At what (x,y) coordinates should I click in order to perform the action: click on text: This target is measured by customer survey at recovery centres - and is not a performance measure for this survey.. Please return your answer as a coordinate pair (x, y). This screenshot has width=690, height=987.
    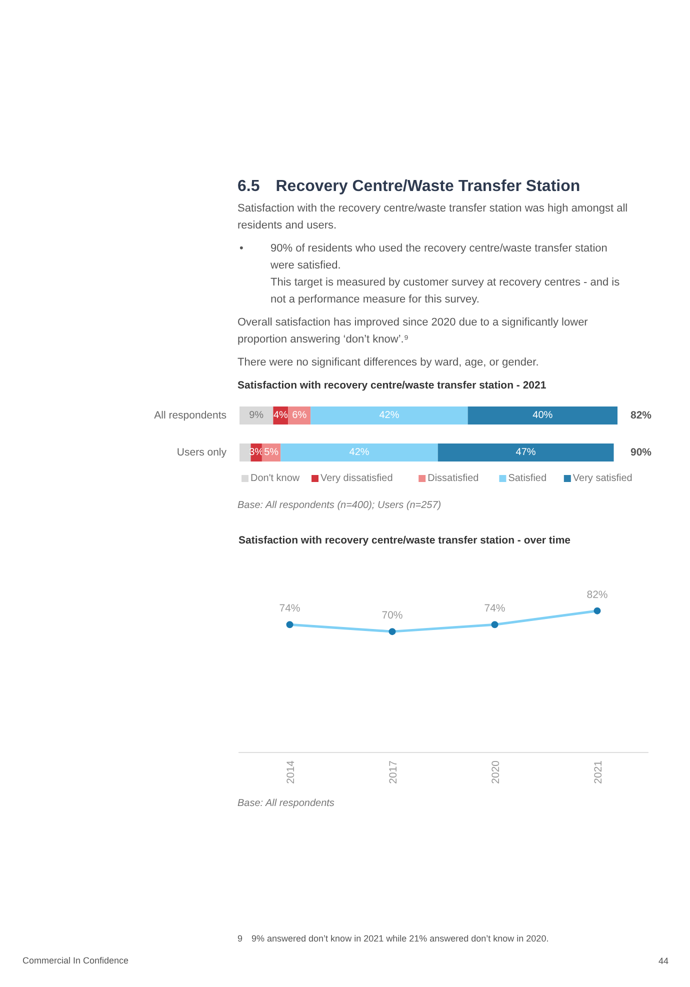
    Looking at the image, I should click on (445, 291).